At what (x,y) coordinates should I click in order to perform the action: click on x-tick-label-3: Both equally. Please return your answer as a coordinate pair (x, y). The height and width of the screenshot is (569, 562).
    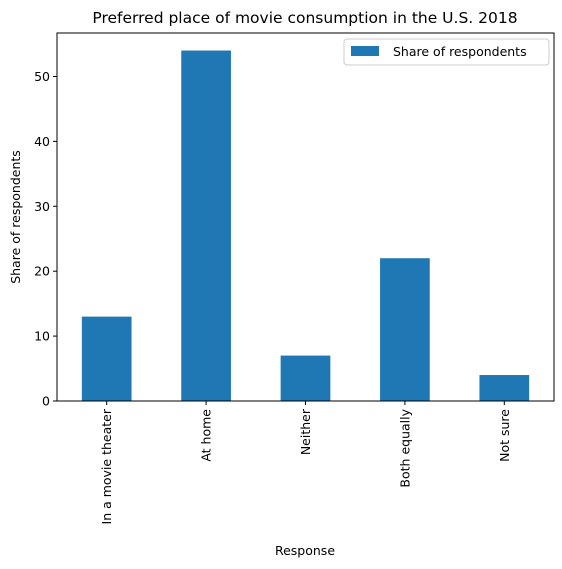
    Looking at the image, I should click on (404, 447).